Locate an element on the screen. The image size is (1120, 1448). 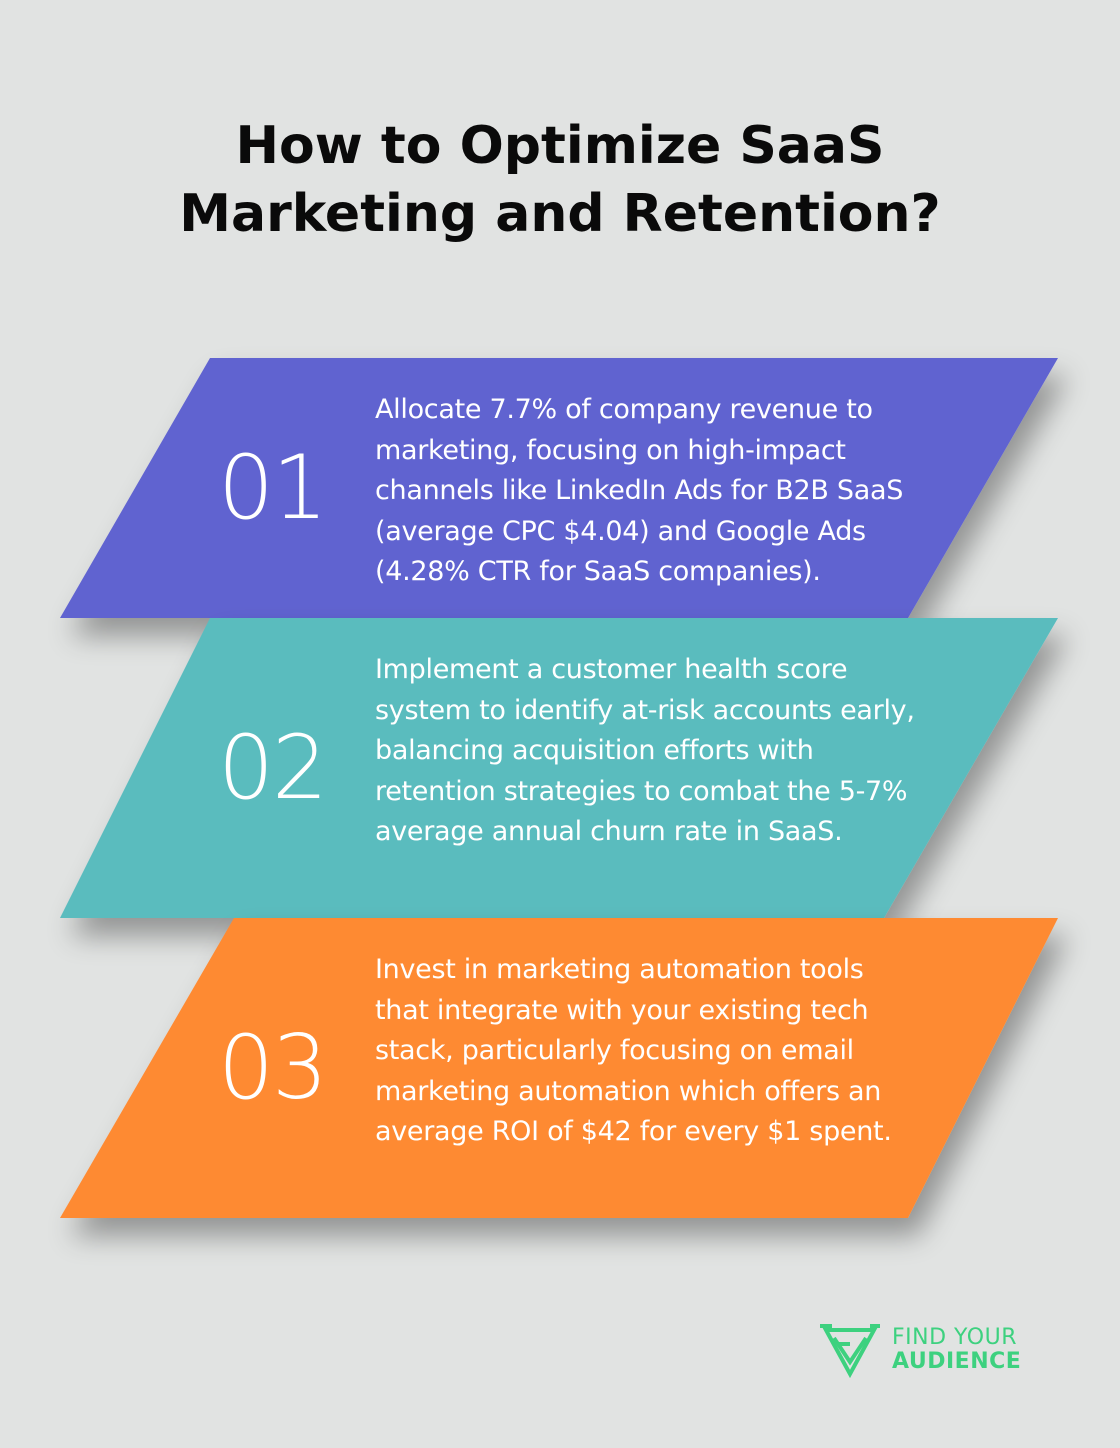
brand-logo: FIND YOUR AUDIENCE is located at coordinates (933, 1352).